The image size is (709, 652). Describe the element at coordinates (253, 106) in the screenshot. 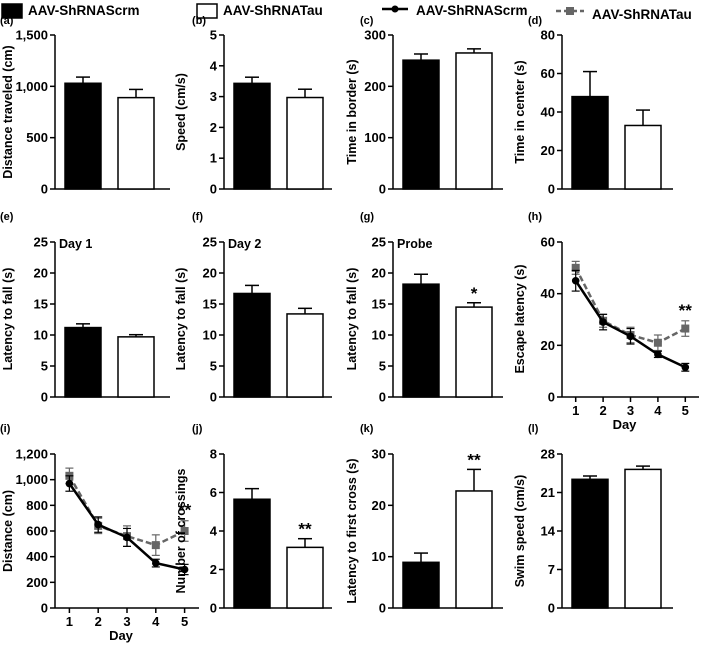

I see `chart-panel: (b) 0 1 2 3 4 5 Speed (cm/s)` at that location.